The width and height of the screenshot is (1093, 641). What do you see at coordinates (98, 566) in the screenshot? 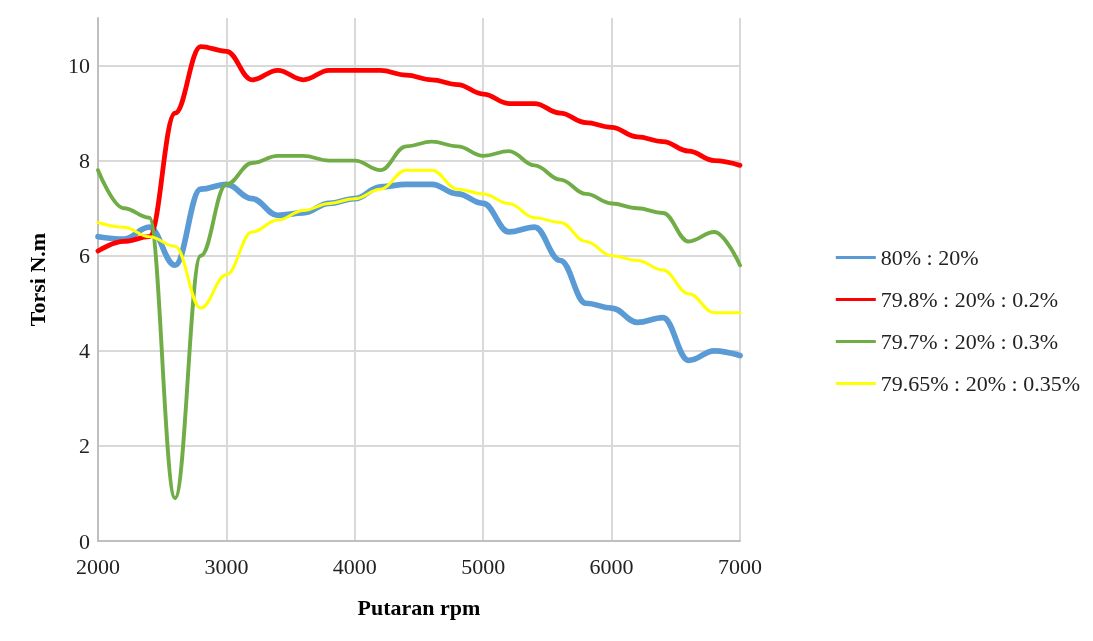
I see `x-tick-label: 2000` at bounding box center [98, 566].